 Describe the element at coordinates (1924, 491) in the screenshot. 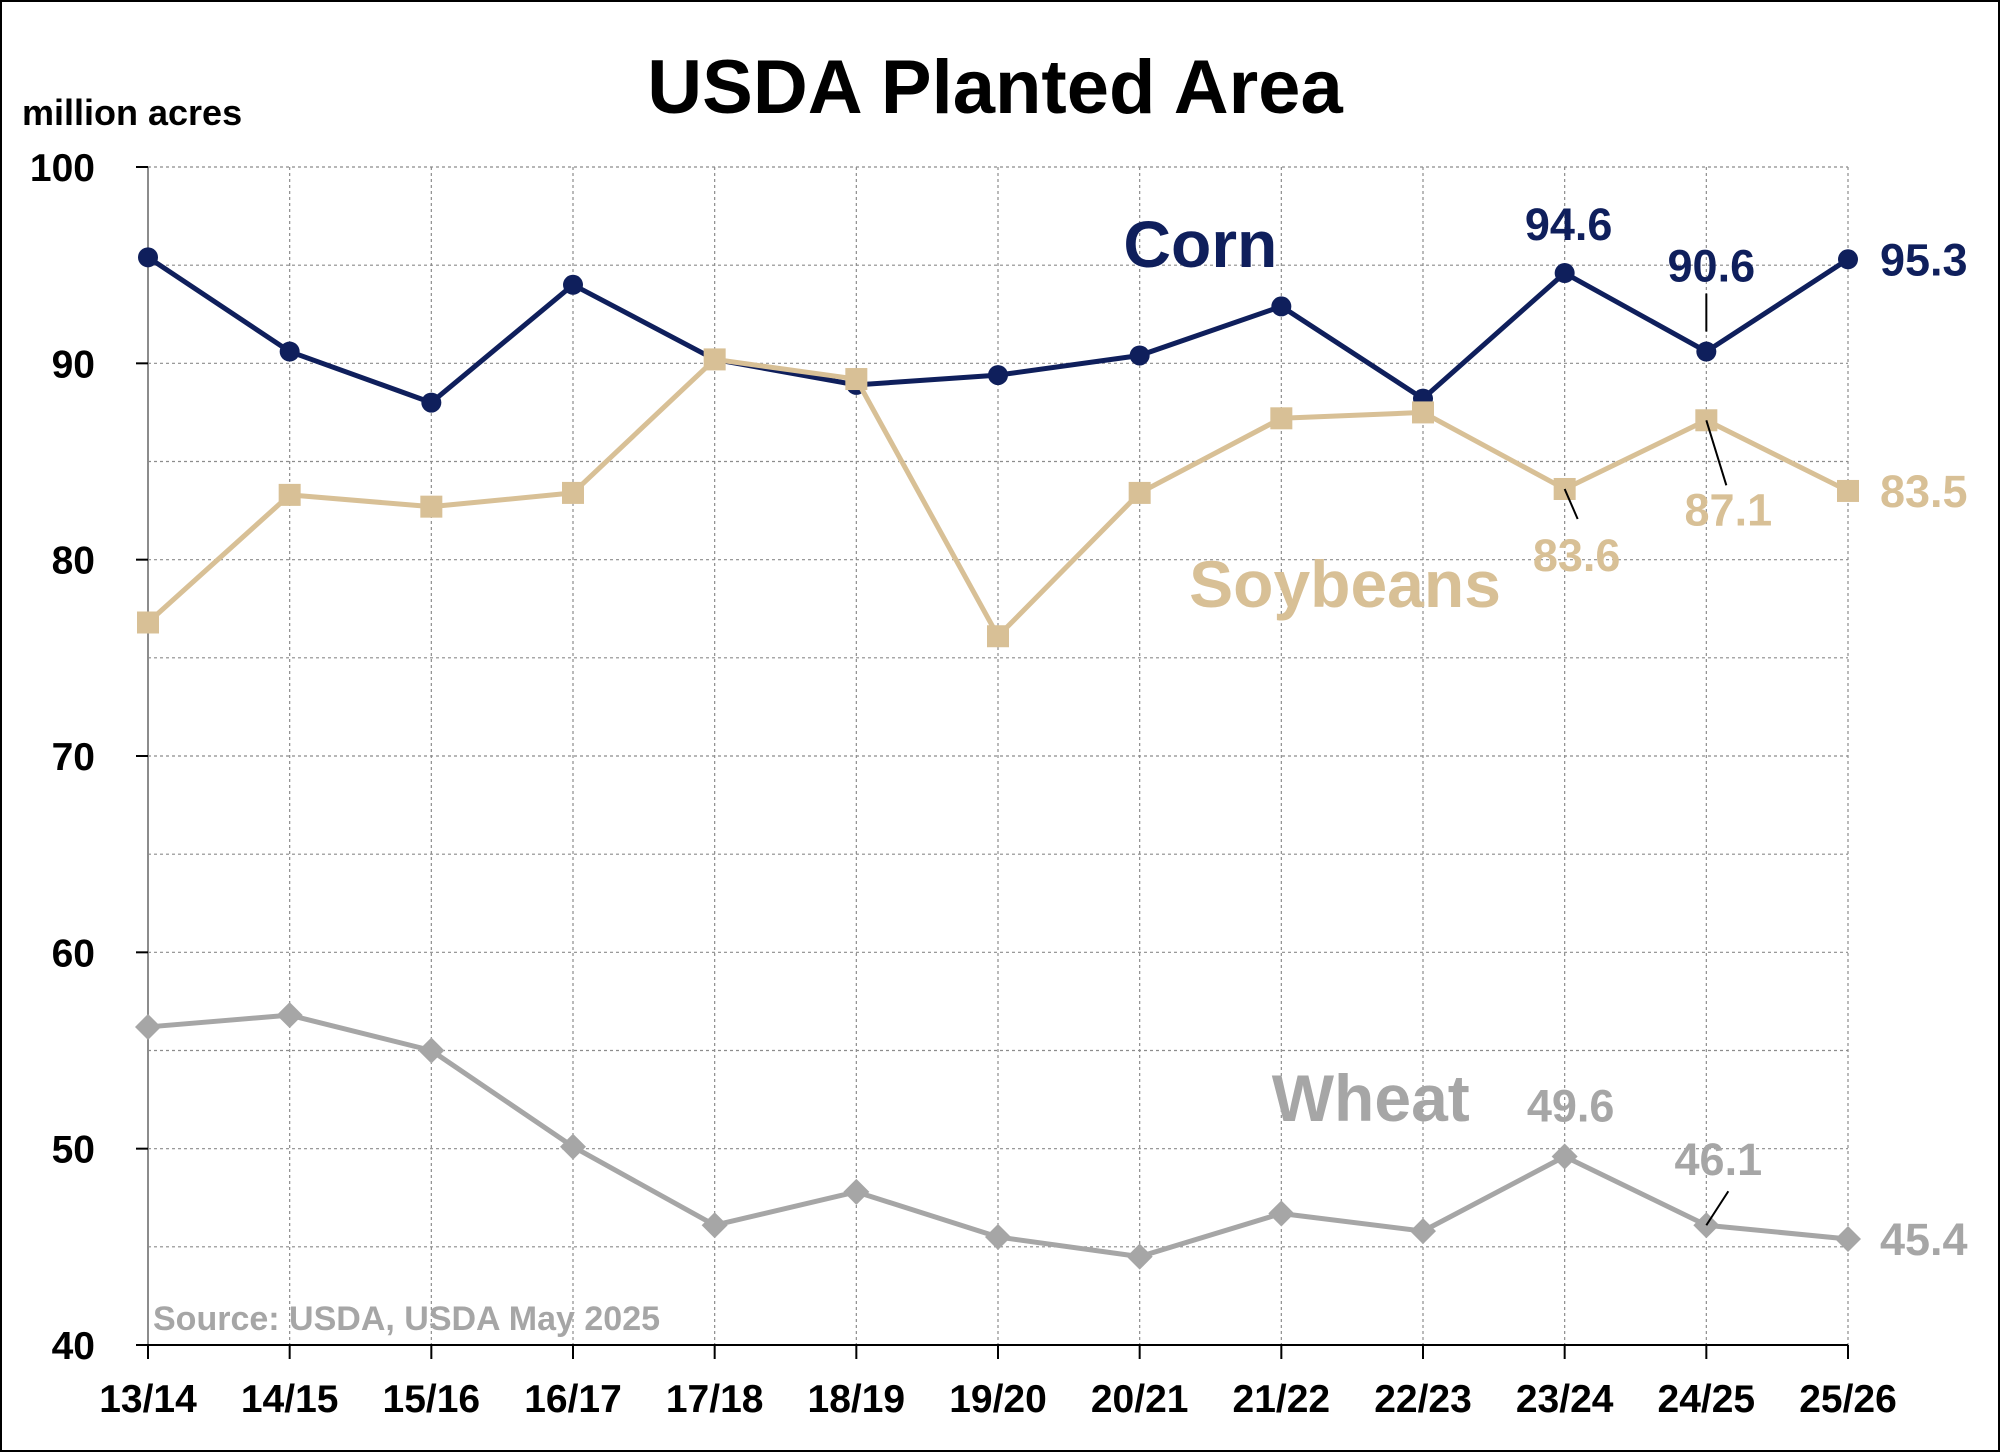

I see `soybeans-data-label: 83.5` at that location.